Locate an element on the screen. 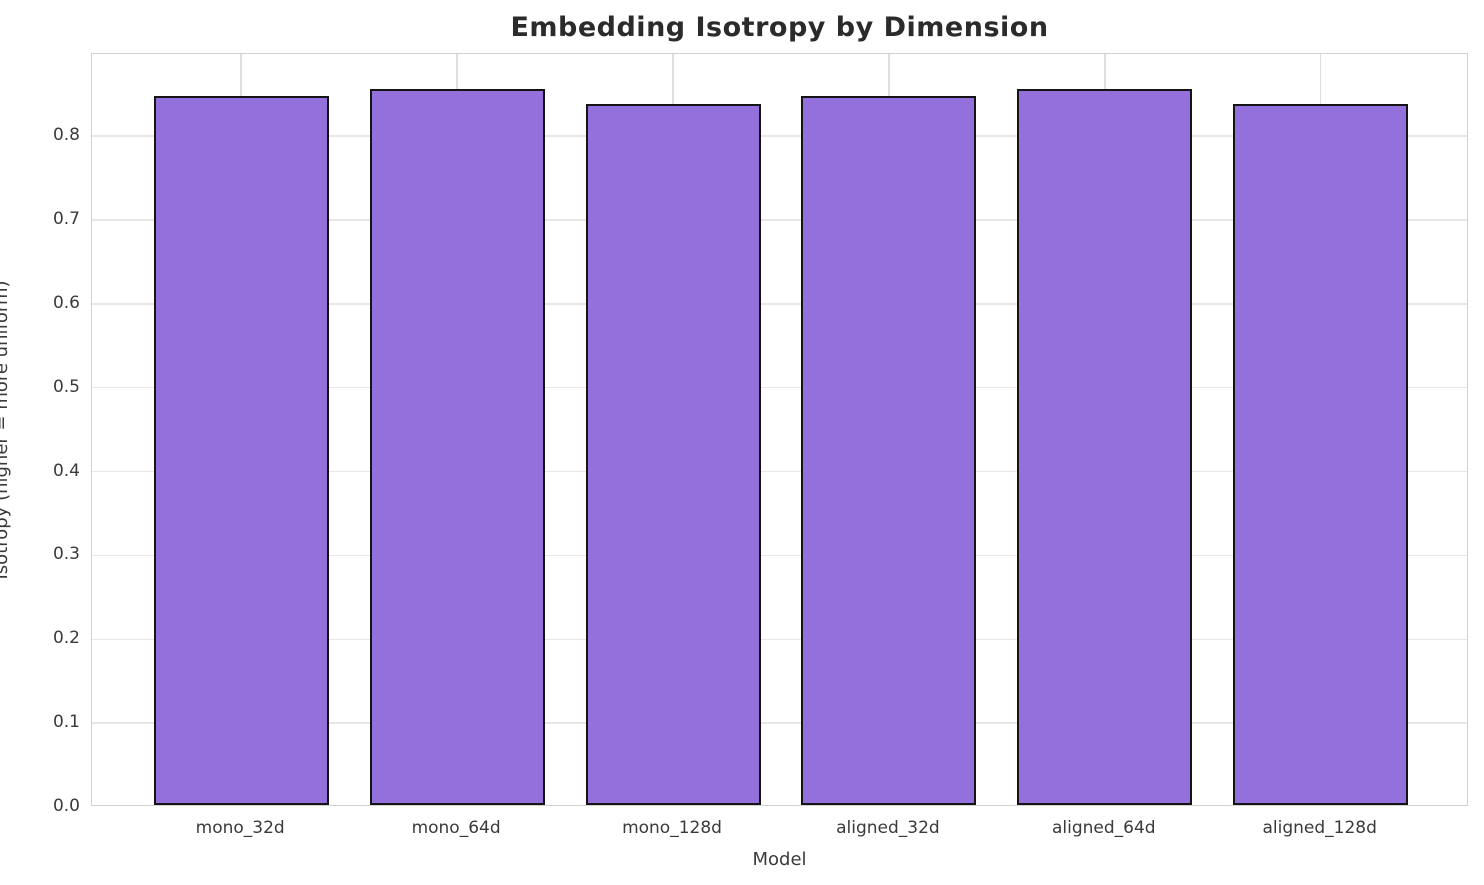 This screenshot has height=885, width=1484. x-tick-label-aligned_32d: aligned_32d is located at coordinates (888, 828).